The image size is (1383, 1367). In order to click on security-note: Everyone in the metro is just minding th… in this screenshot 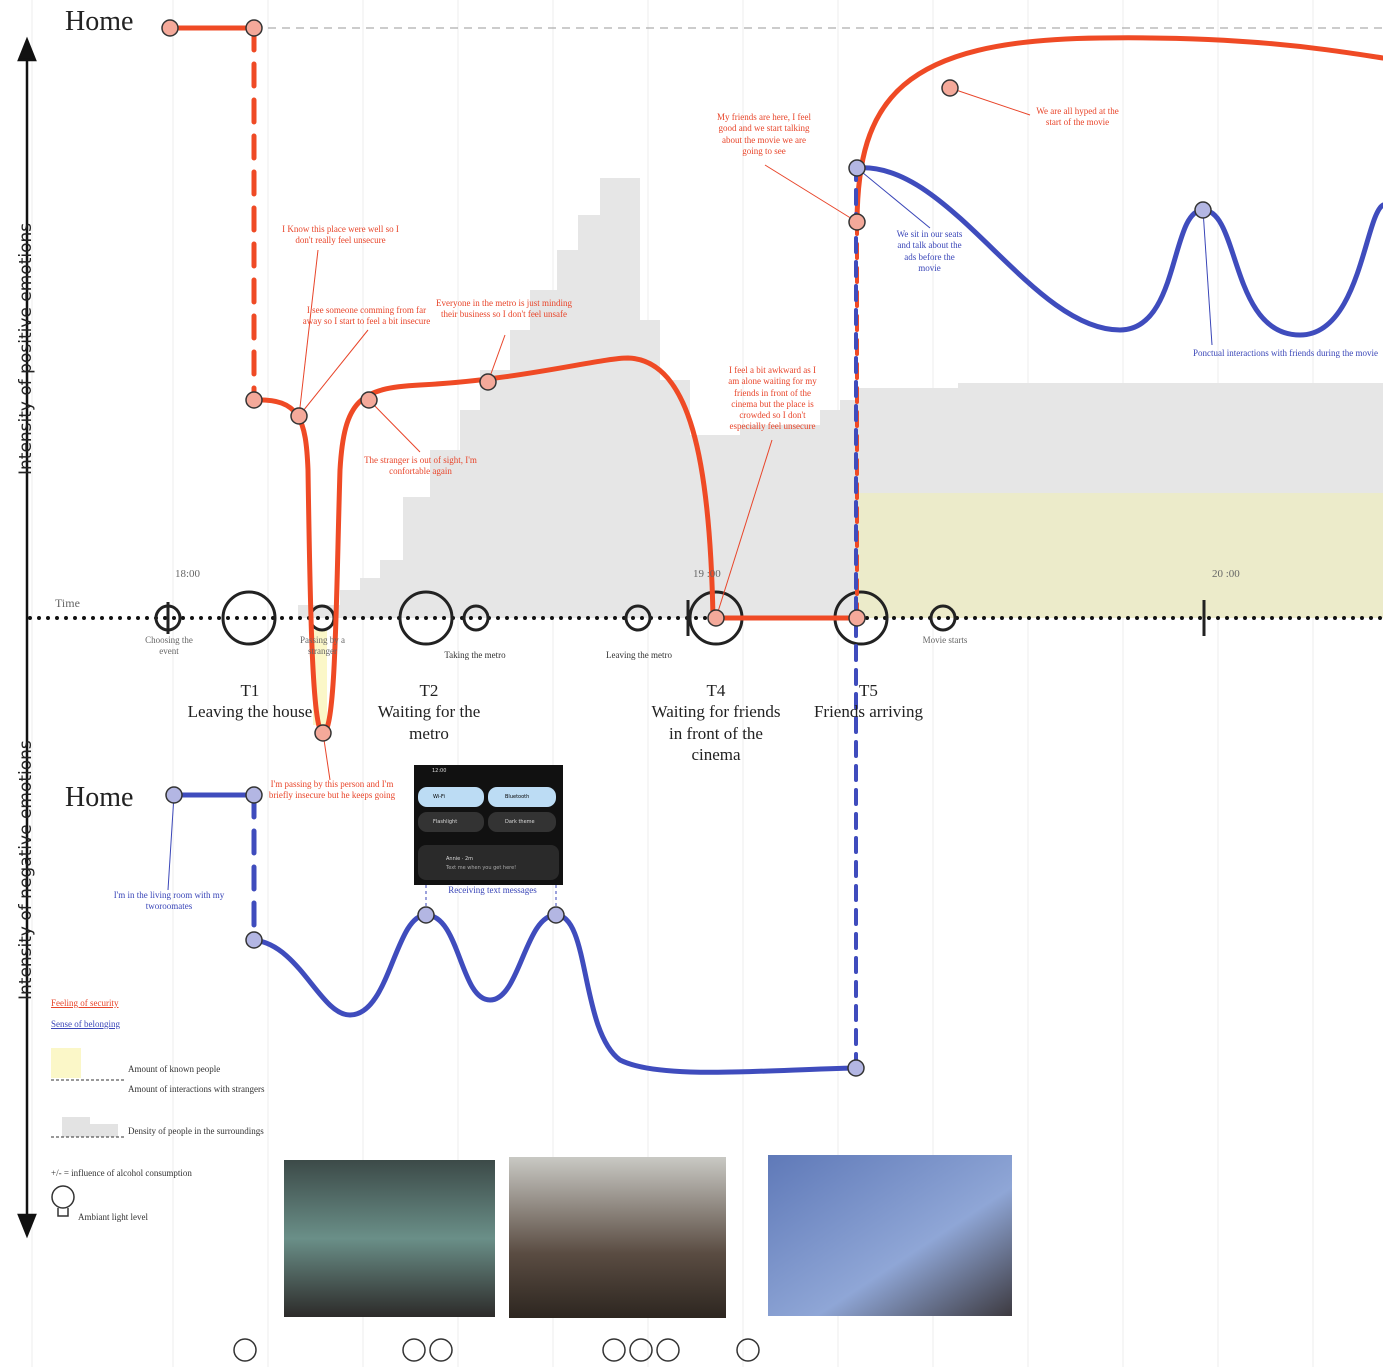, I will do `click(504, 309)`.